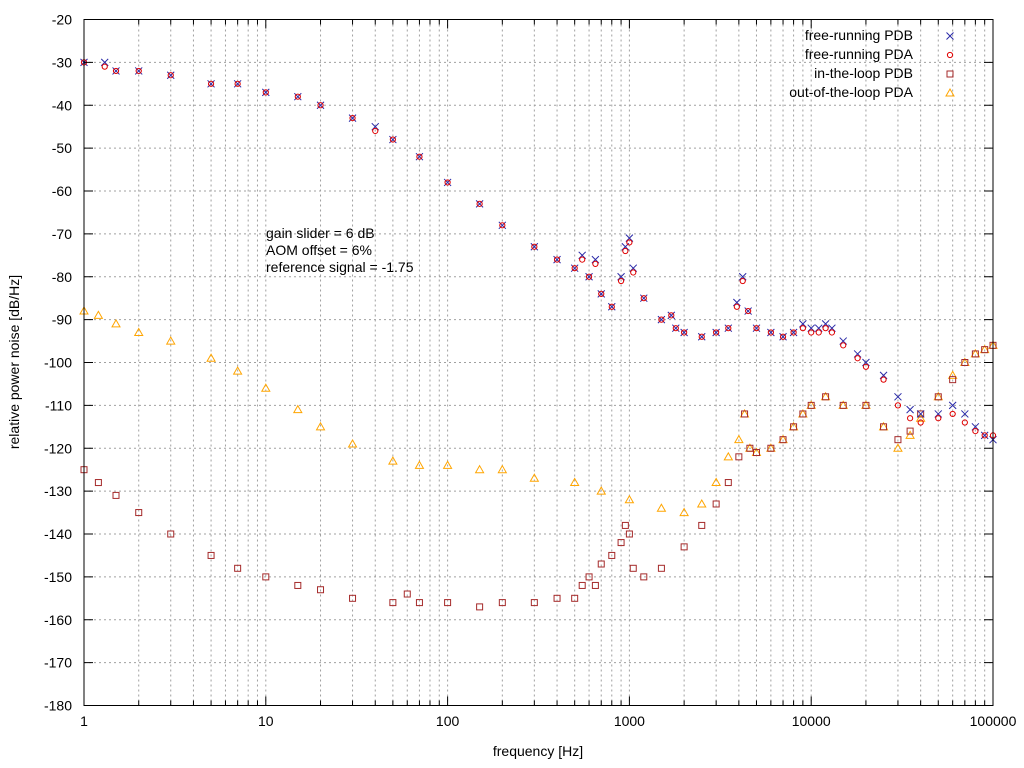  I want to click on y-tick-label: -120, so click(58, 448).